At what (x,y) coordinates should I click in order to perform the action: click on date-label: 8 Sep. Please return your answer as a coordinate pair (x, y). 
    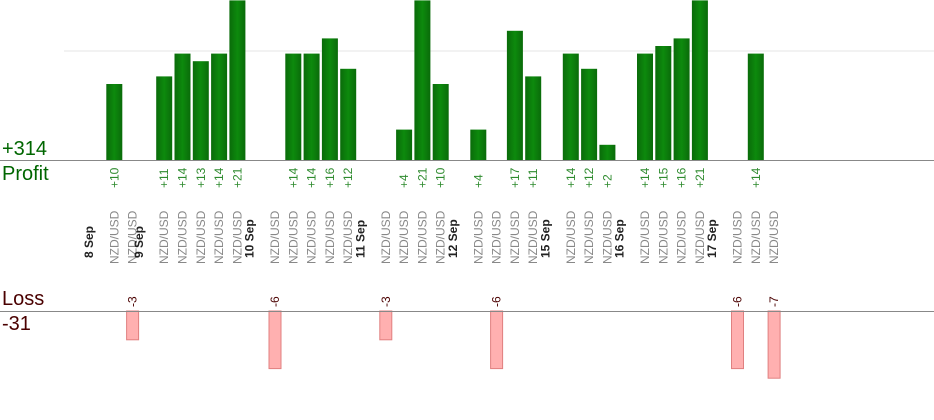
    Looking at the image, I should click on (89, 242).